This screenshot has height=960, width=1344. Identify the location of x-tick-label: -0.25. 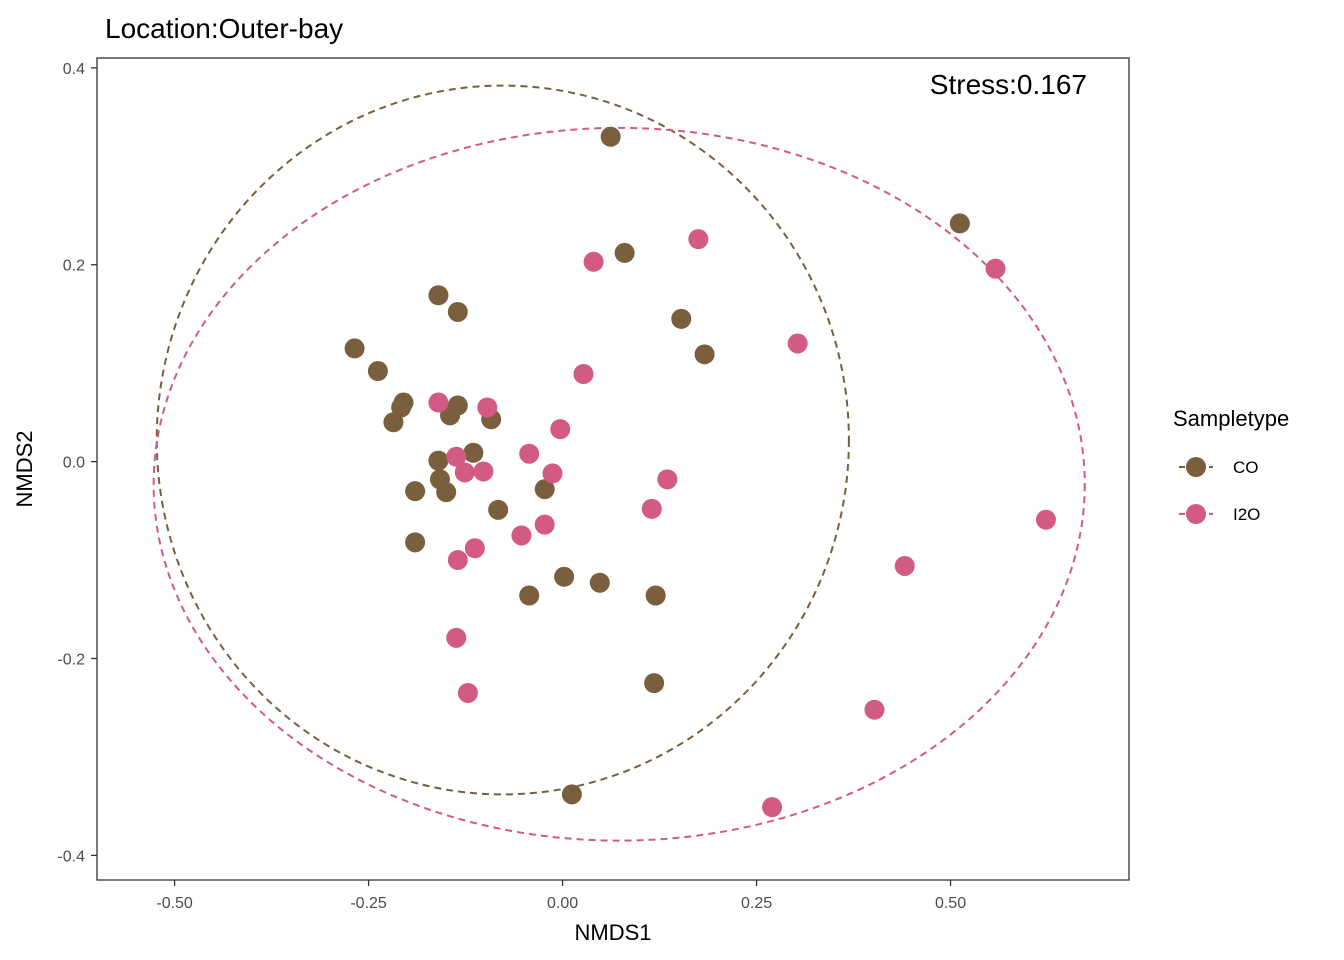
(368, 903).